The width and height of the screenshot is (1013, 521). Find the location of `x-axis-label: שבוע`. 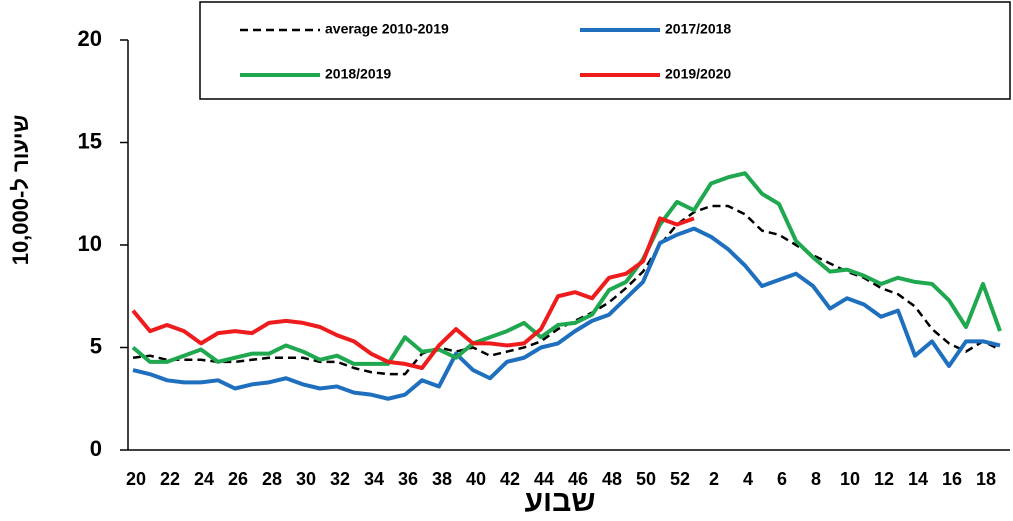

x-axis-label: שבוע is located at coordinates (560, 501).